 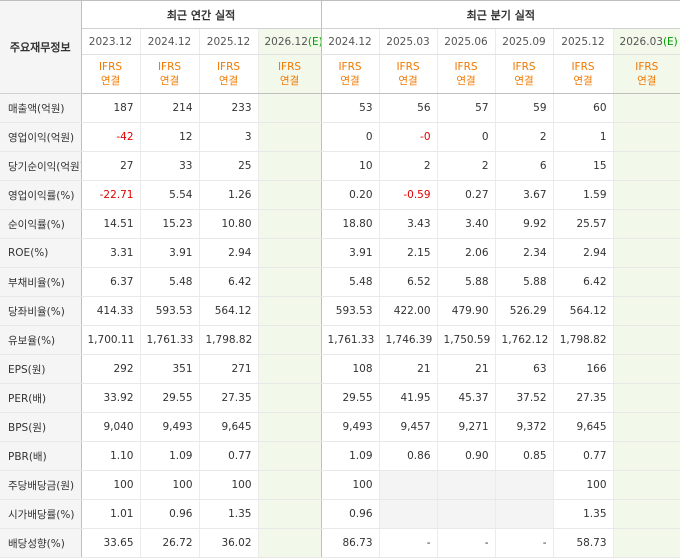 What do you see at coordinates (408, 311) in the screenshot?
I see `table-cell: 422.00` at bounding box center [408, 311].